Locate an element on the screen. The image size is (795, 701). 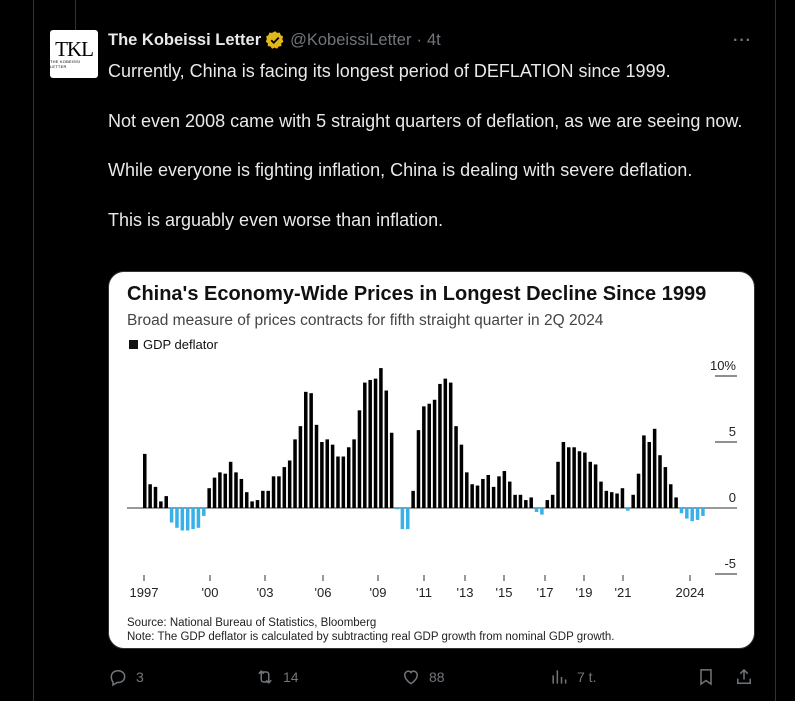
repost-button: 14 is located at coordinates (277, 677).